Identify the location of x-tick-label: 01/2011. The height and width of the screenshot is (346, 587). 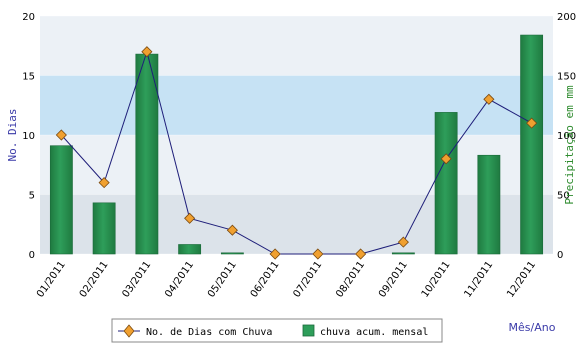
(51, 279).